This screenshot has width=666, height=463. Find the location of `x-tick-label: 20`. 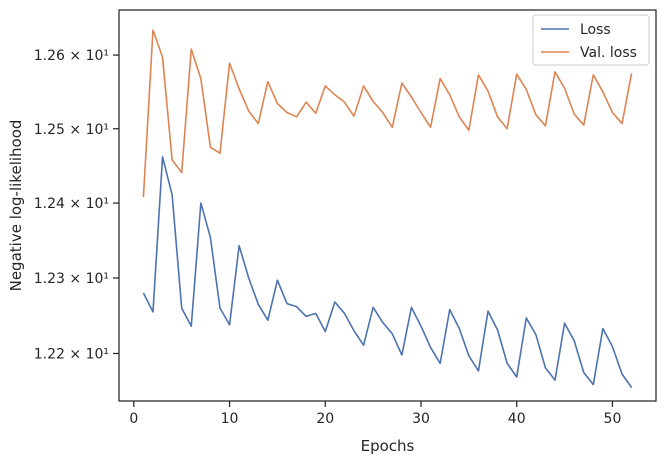

x-tick-label: 20 is located at coordinates (325, 419).